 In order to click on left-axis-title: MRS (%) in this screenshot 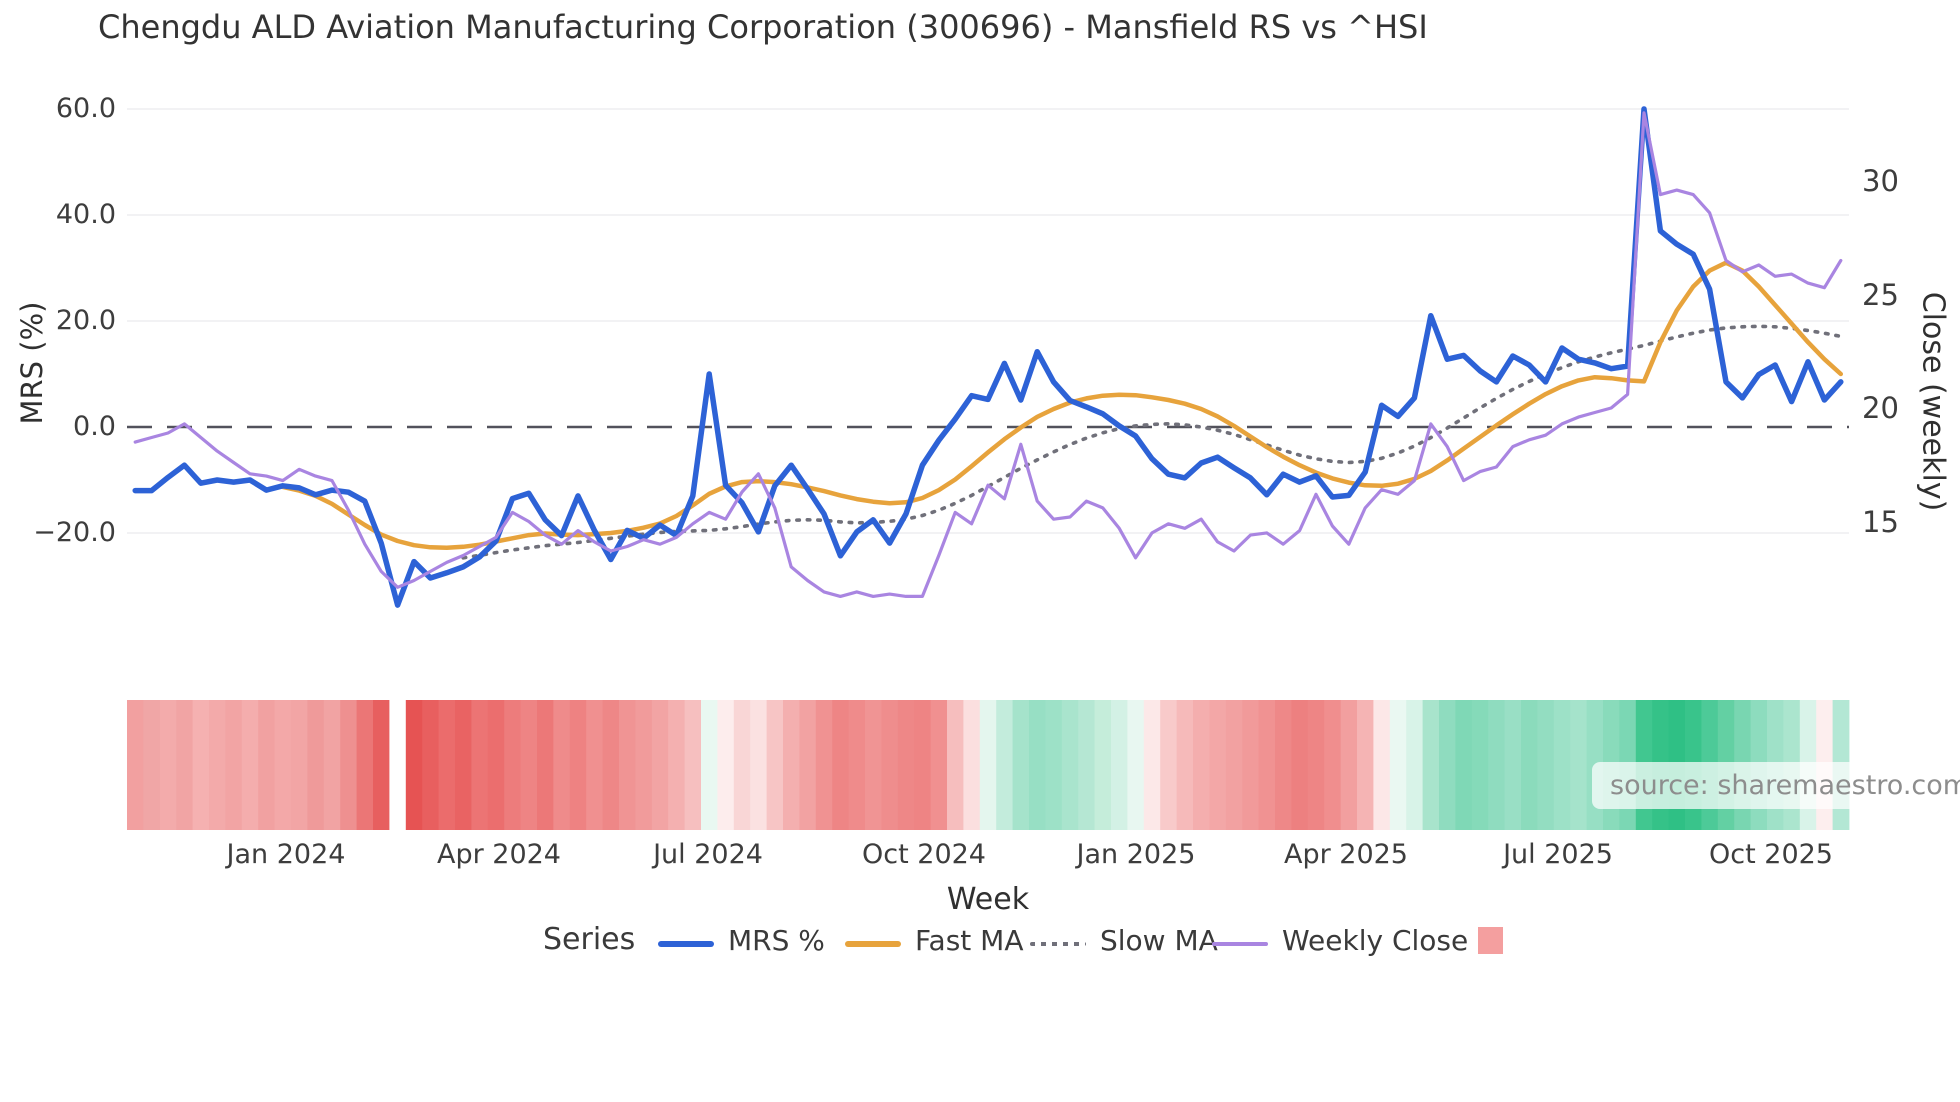, I will do `click(32, 363)`.